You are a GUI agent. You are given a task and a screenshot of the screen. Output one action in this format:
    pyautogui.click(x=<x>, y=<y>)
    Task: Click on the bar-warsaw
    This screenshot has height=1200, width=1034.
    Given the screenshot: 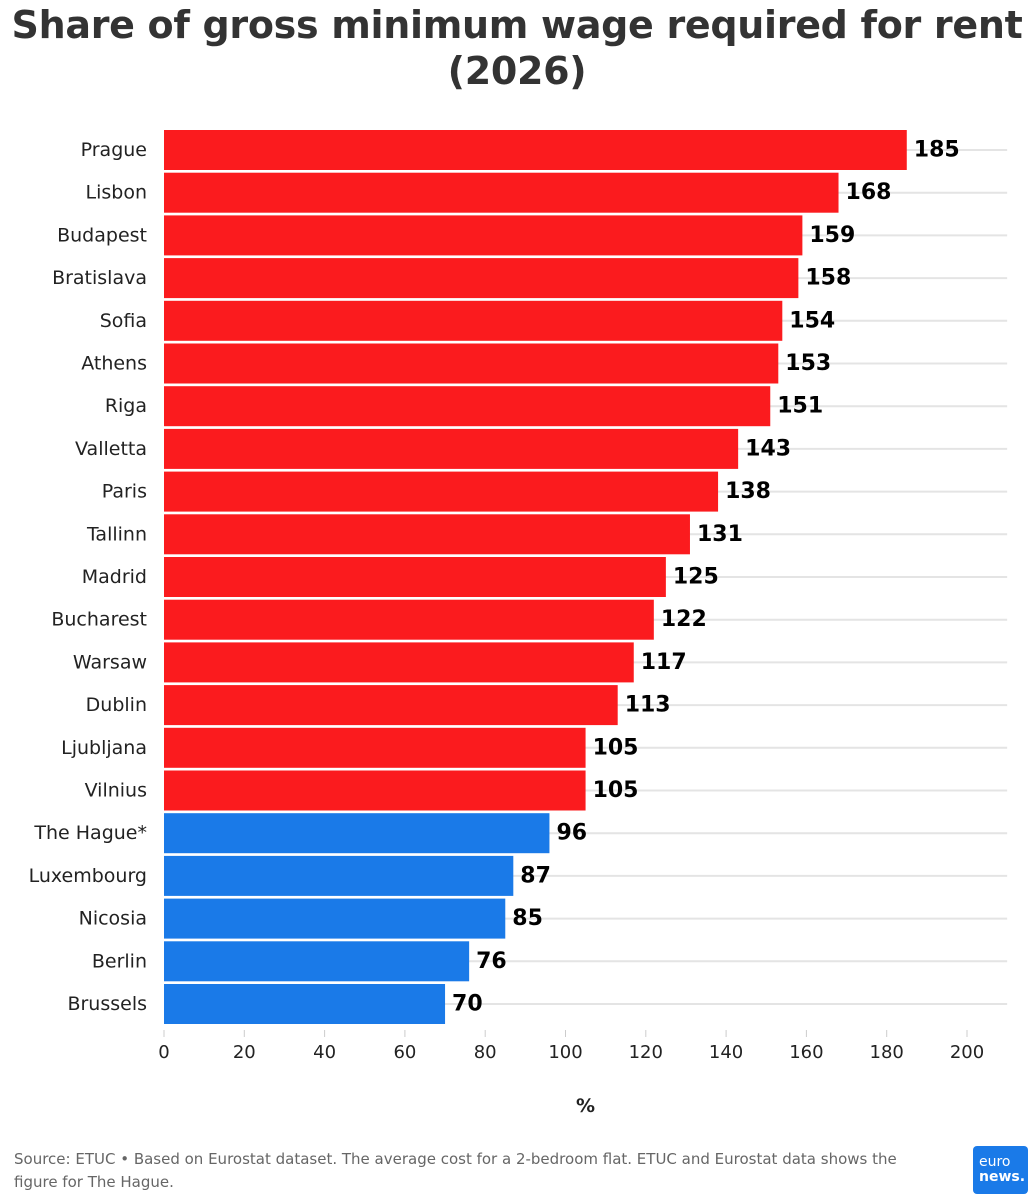 What is the action you would take?
    pyautogui.click(x=399, y=662)
    